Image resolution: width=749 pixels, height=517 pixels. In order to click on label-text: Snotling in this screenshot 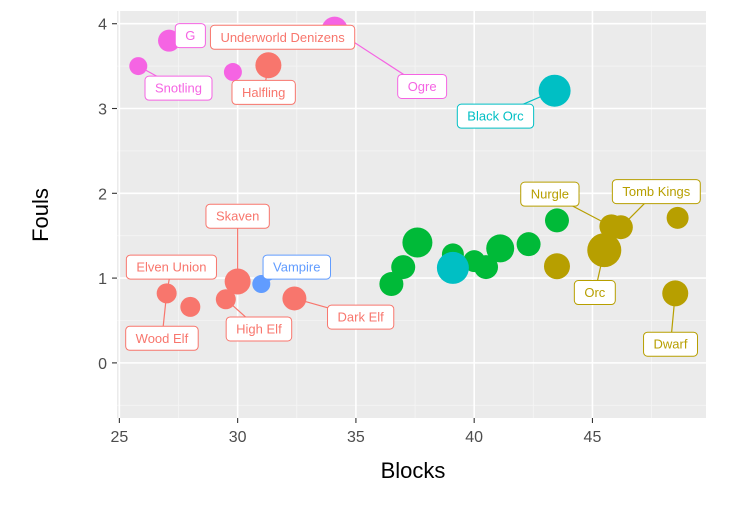, I will do `click(178, 88)`.